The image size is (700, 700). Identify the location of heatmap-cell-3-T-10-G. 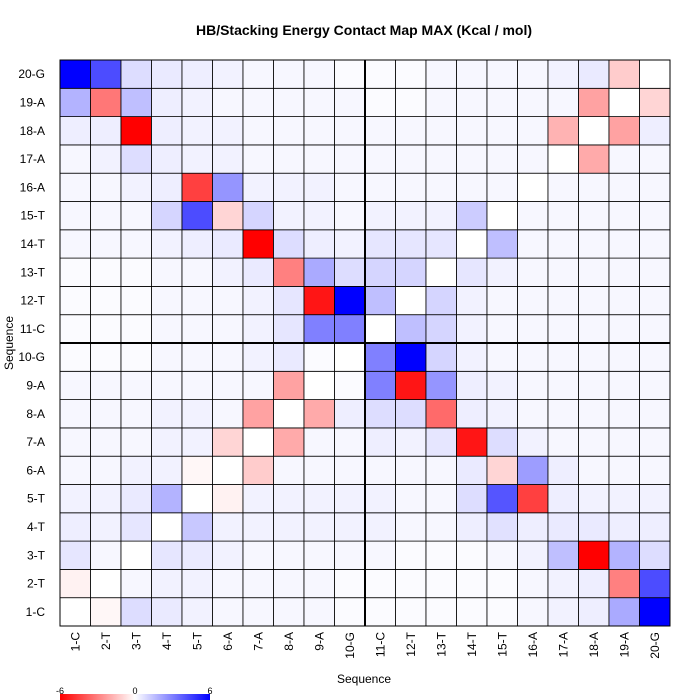
(350, 555).